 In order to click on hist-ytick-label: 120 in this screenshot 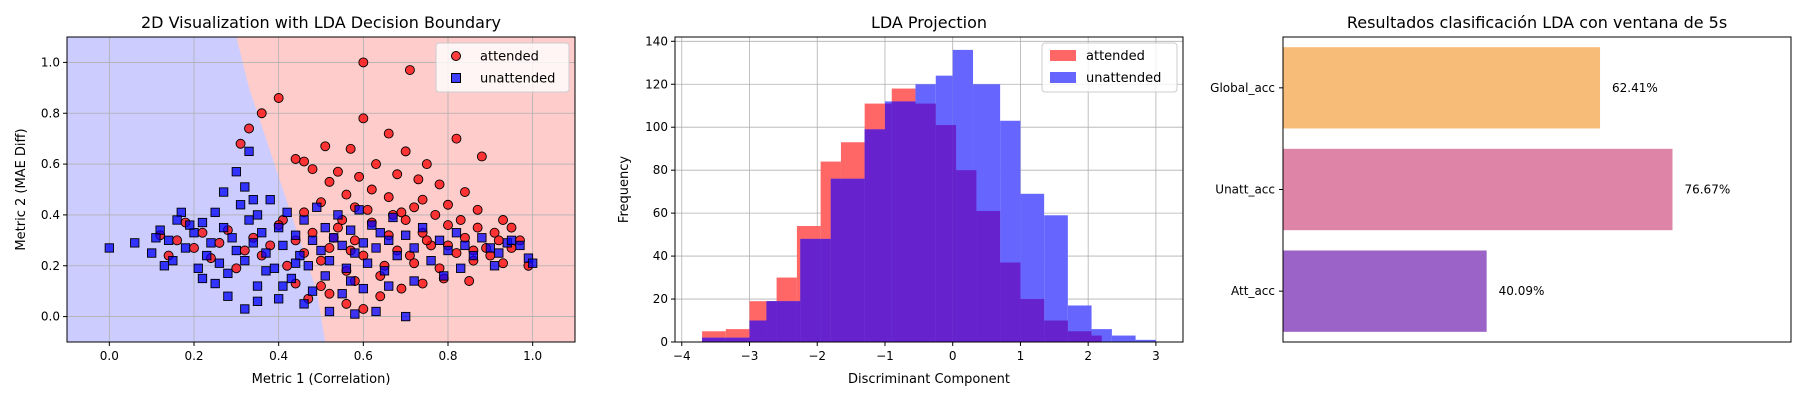, I will do `click(656, 84)`.